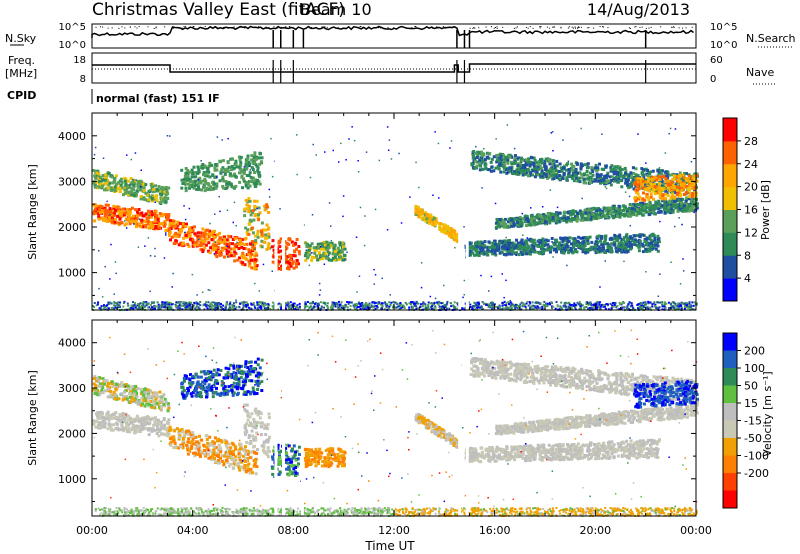 The height and width of the screenshot is (554, 800). Describe the element at coordinates (756, 473) in the screenshot. I see `colorbar-tick-label: -200` at that location.